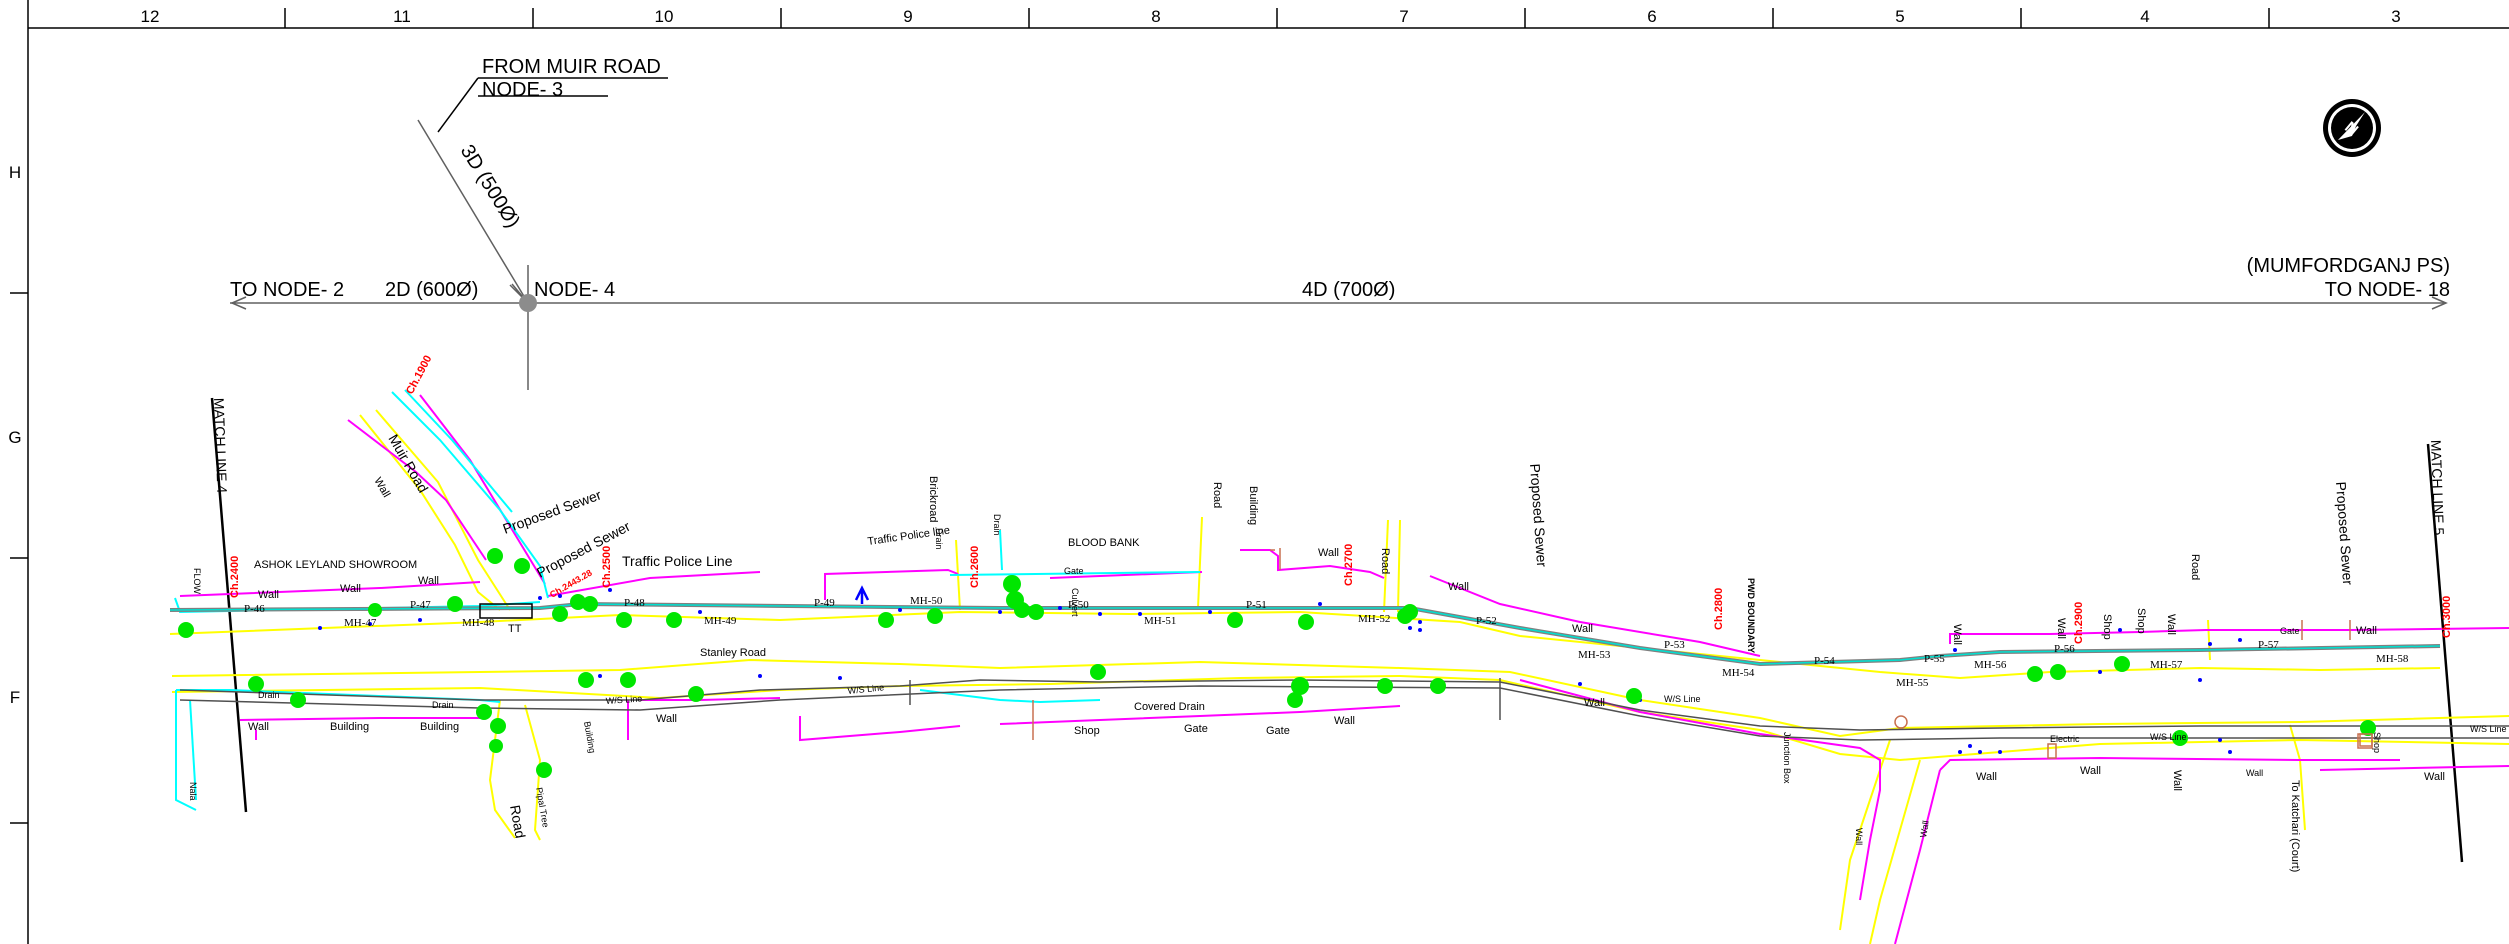  Describe the element at coordinates (975, 567) in the screenshot. I see `chainage-label: Ch.2600` at that location.